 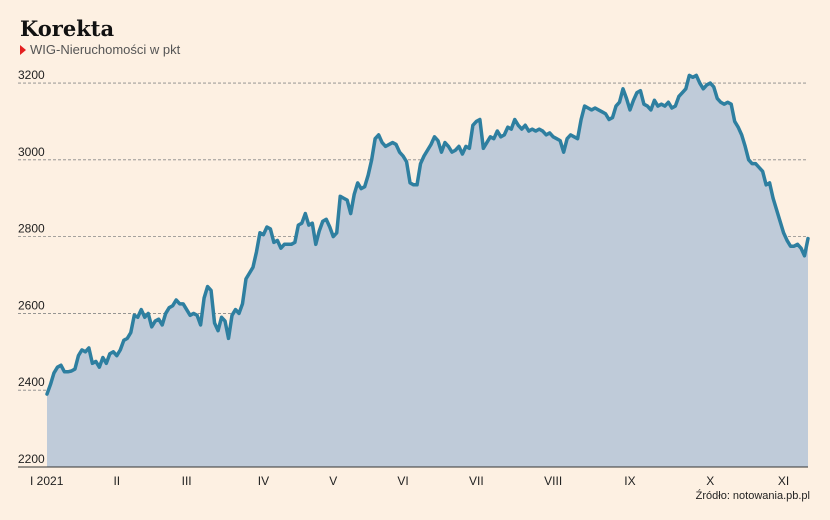 What do you see at coordinates (31, 305) in the screenshot?
I see `y-tick-label: 2600` at bounding box center [31, 305].